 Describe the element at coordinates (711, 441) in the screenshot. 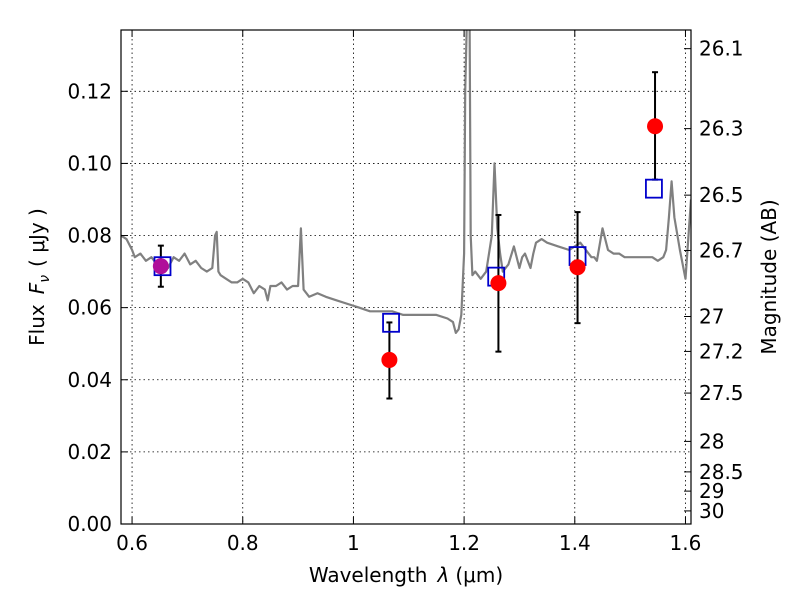

I see `y2-tick-label: 28` at that location.